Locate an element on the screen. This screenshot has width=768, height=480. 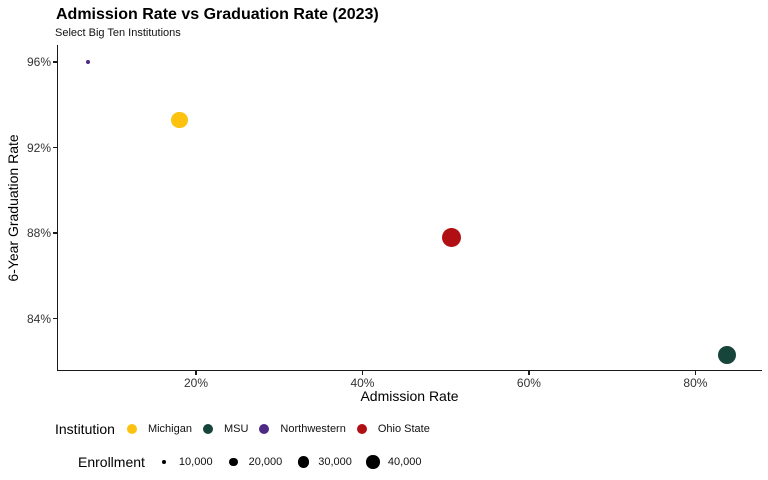
legend-item-northwestern: Northwestern is located at coordinates (302, 429).